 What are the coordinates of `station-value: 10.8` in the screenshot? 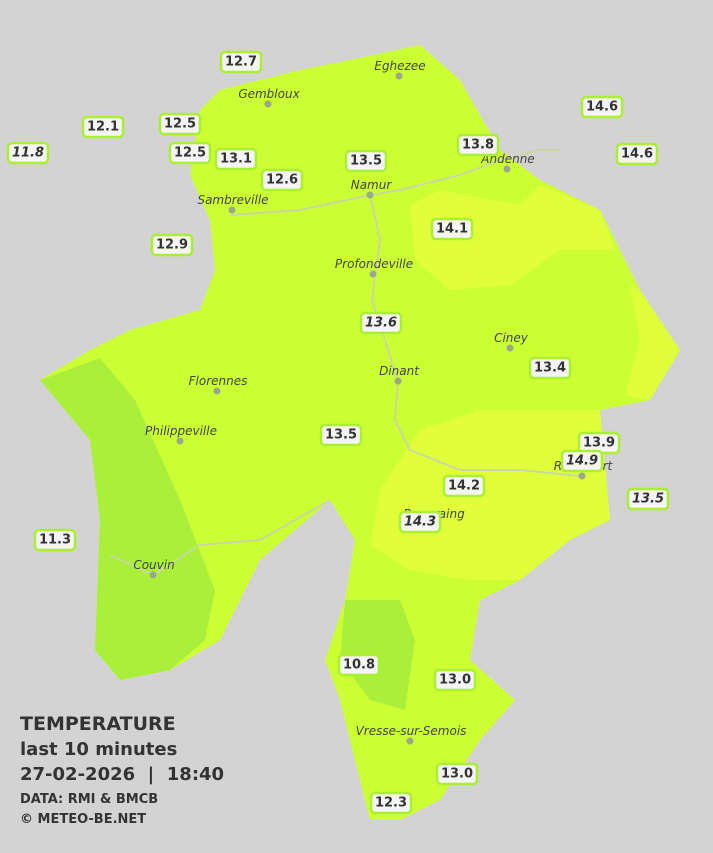 It's located at (359, 665).